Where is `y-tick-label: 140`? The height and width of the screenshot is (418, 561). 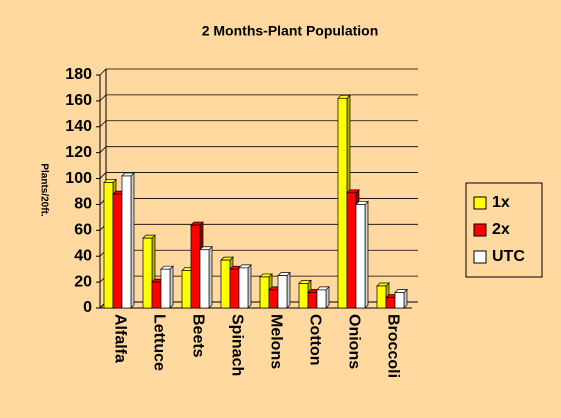 y-tick-label: 140 is located at coordinates (78, 126).